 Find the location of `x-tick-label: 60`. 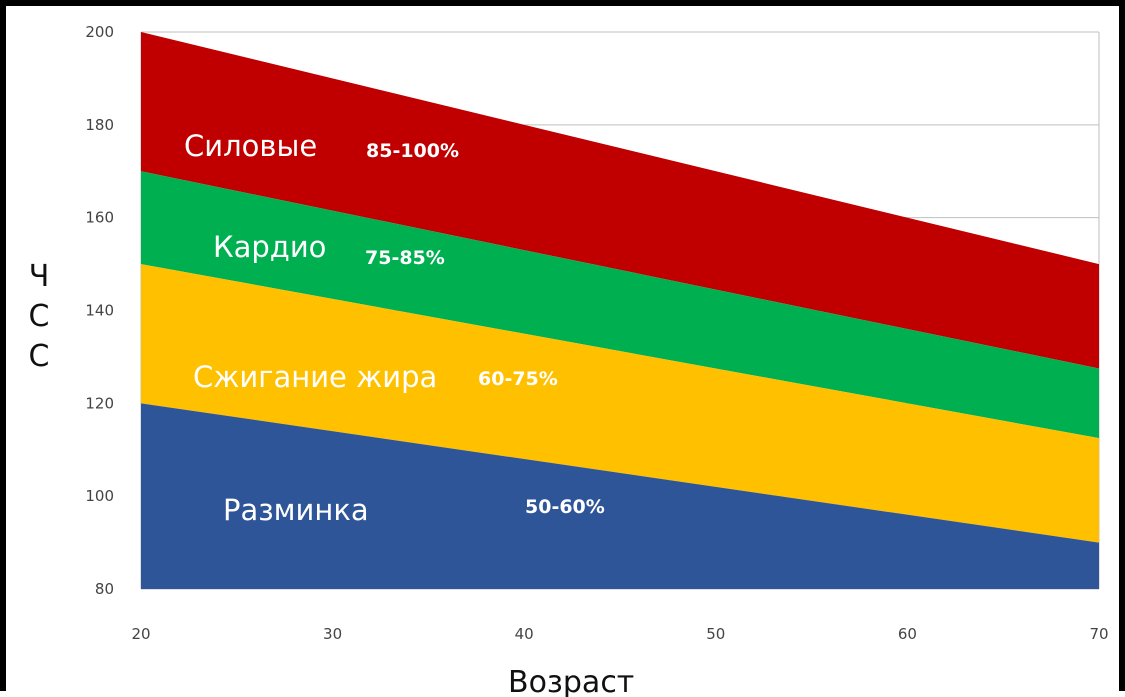

x-tick-label: 60 is located at coordinates (907, 634).